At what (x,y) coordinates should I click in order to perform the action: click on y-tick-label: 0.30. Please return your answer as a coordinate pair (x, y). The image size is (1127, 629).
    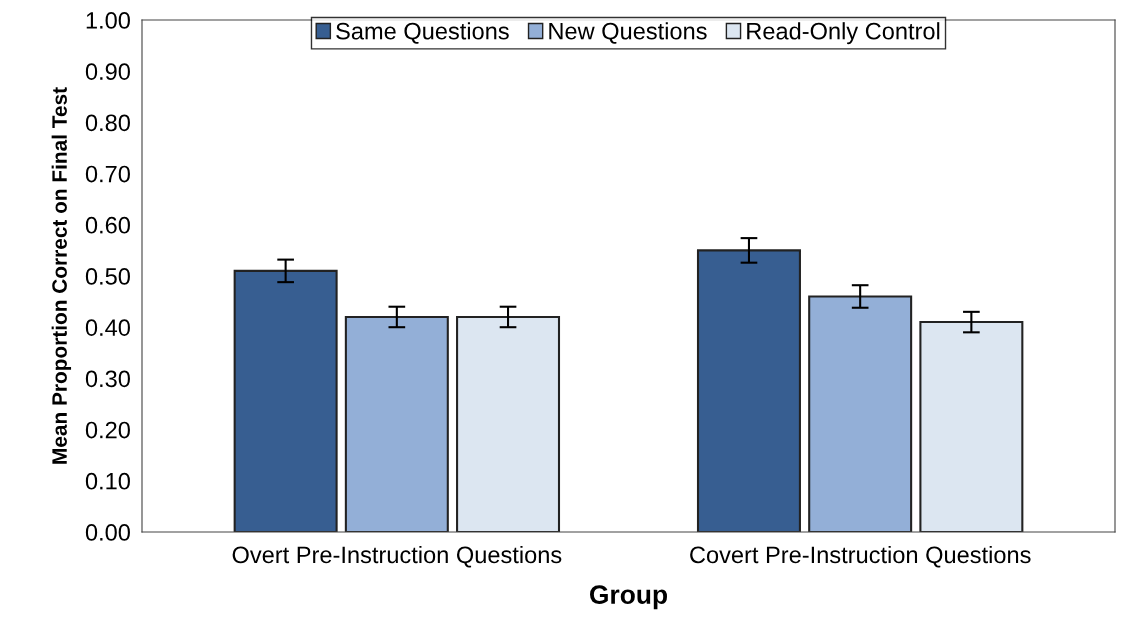
    Looking at the image, I should click on (107, 379).